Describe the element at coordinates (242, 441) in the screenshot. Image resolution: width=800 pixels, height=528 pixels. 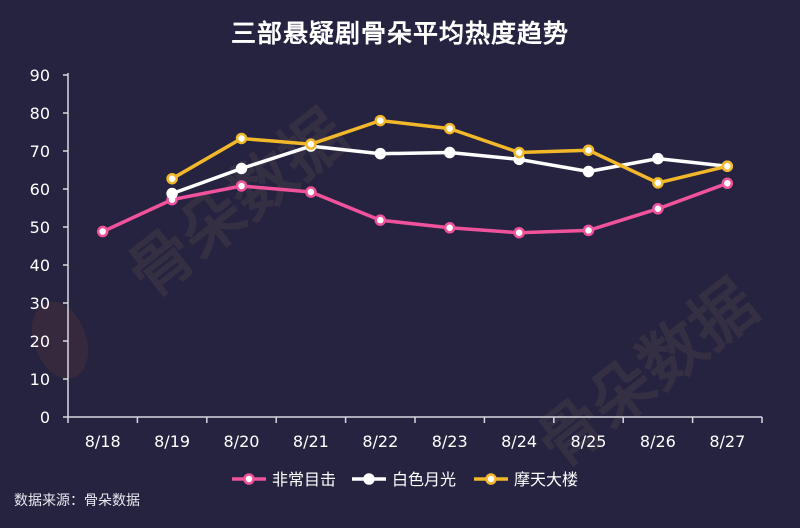
I see `x-tick-label: 8/20` at that location.